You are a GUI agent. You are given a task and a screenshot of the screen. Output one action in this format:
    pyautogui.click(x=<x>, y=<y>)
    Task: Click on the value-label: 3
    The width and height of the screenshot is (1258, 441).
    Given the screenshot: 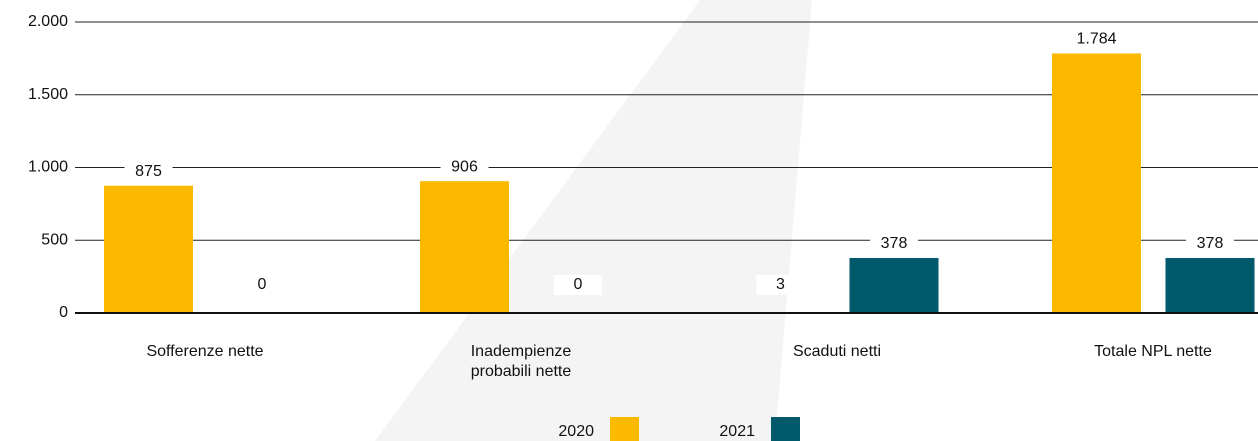 What is the action you would take?
    pyautogui.click(x=780, y=284)
    